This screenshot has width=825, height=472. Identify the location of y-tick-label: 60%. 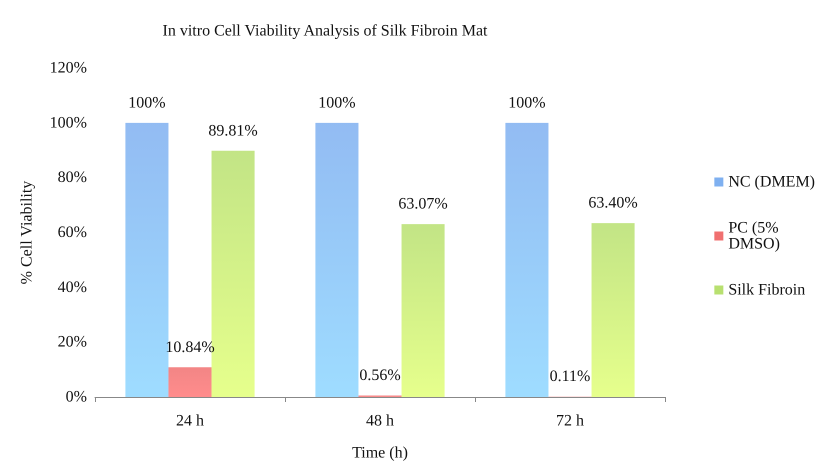
(72, 232).